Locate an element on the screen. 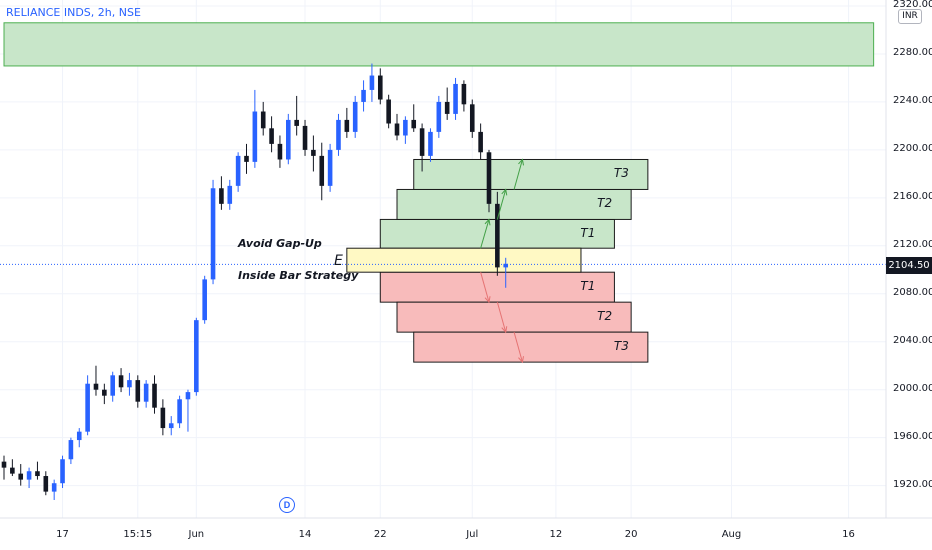  entry-zone is located at coordinates (464, 260).